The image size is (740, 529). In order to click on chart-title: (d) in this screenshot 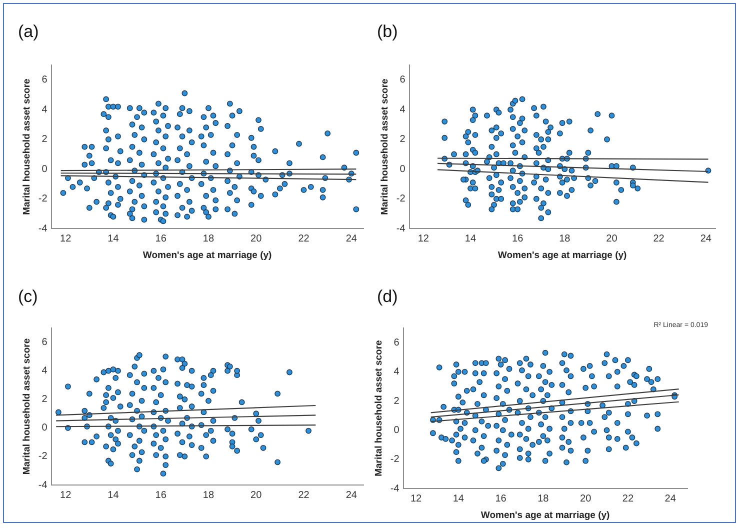, I will do `click(387, 297)`.